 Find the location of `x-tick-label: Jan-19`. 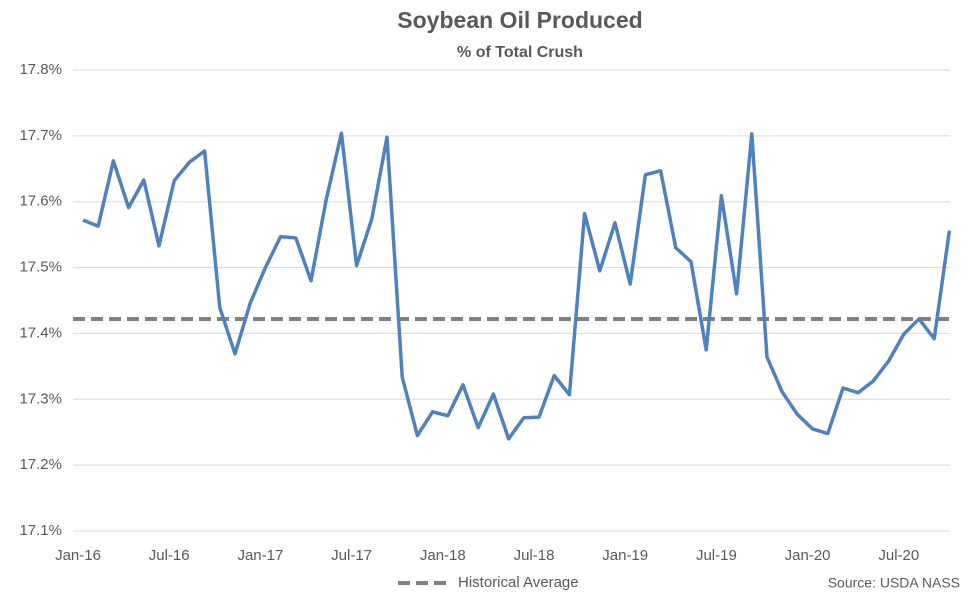

x-tick-label: Jan-19 is located at coordinates (625, 555).